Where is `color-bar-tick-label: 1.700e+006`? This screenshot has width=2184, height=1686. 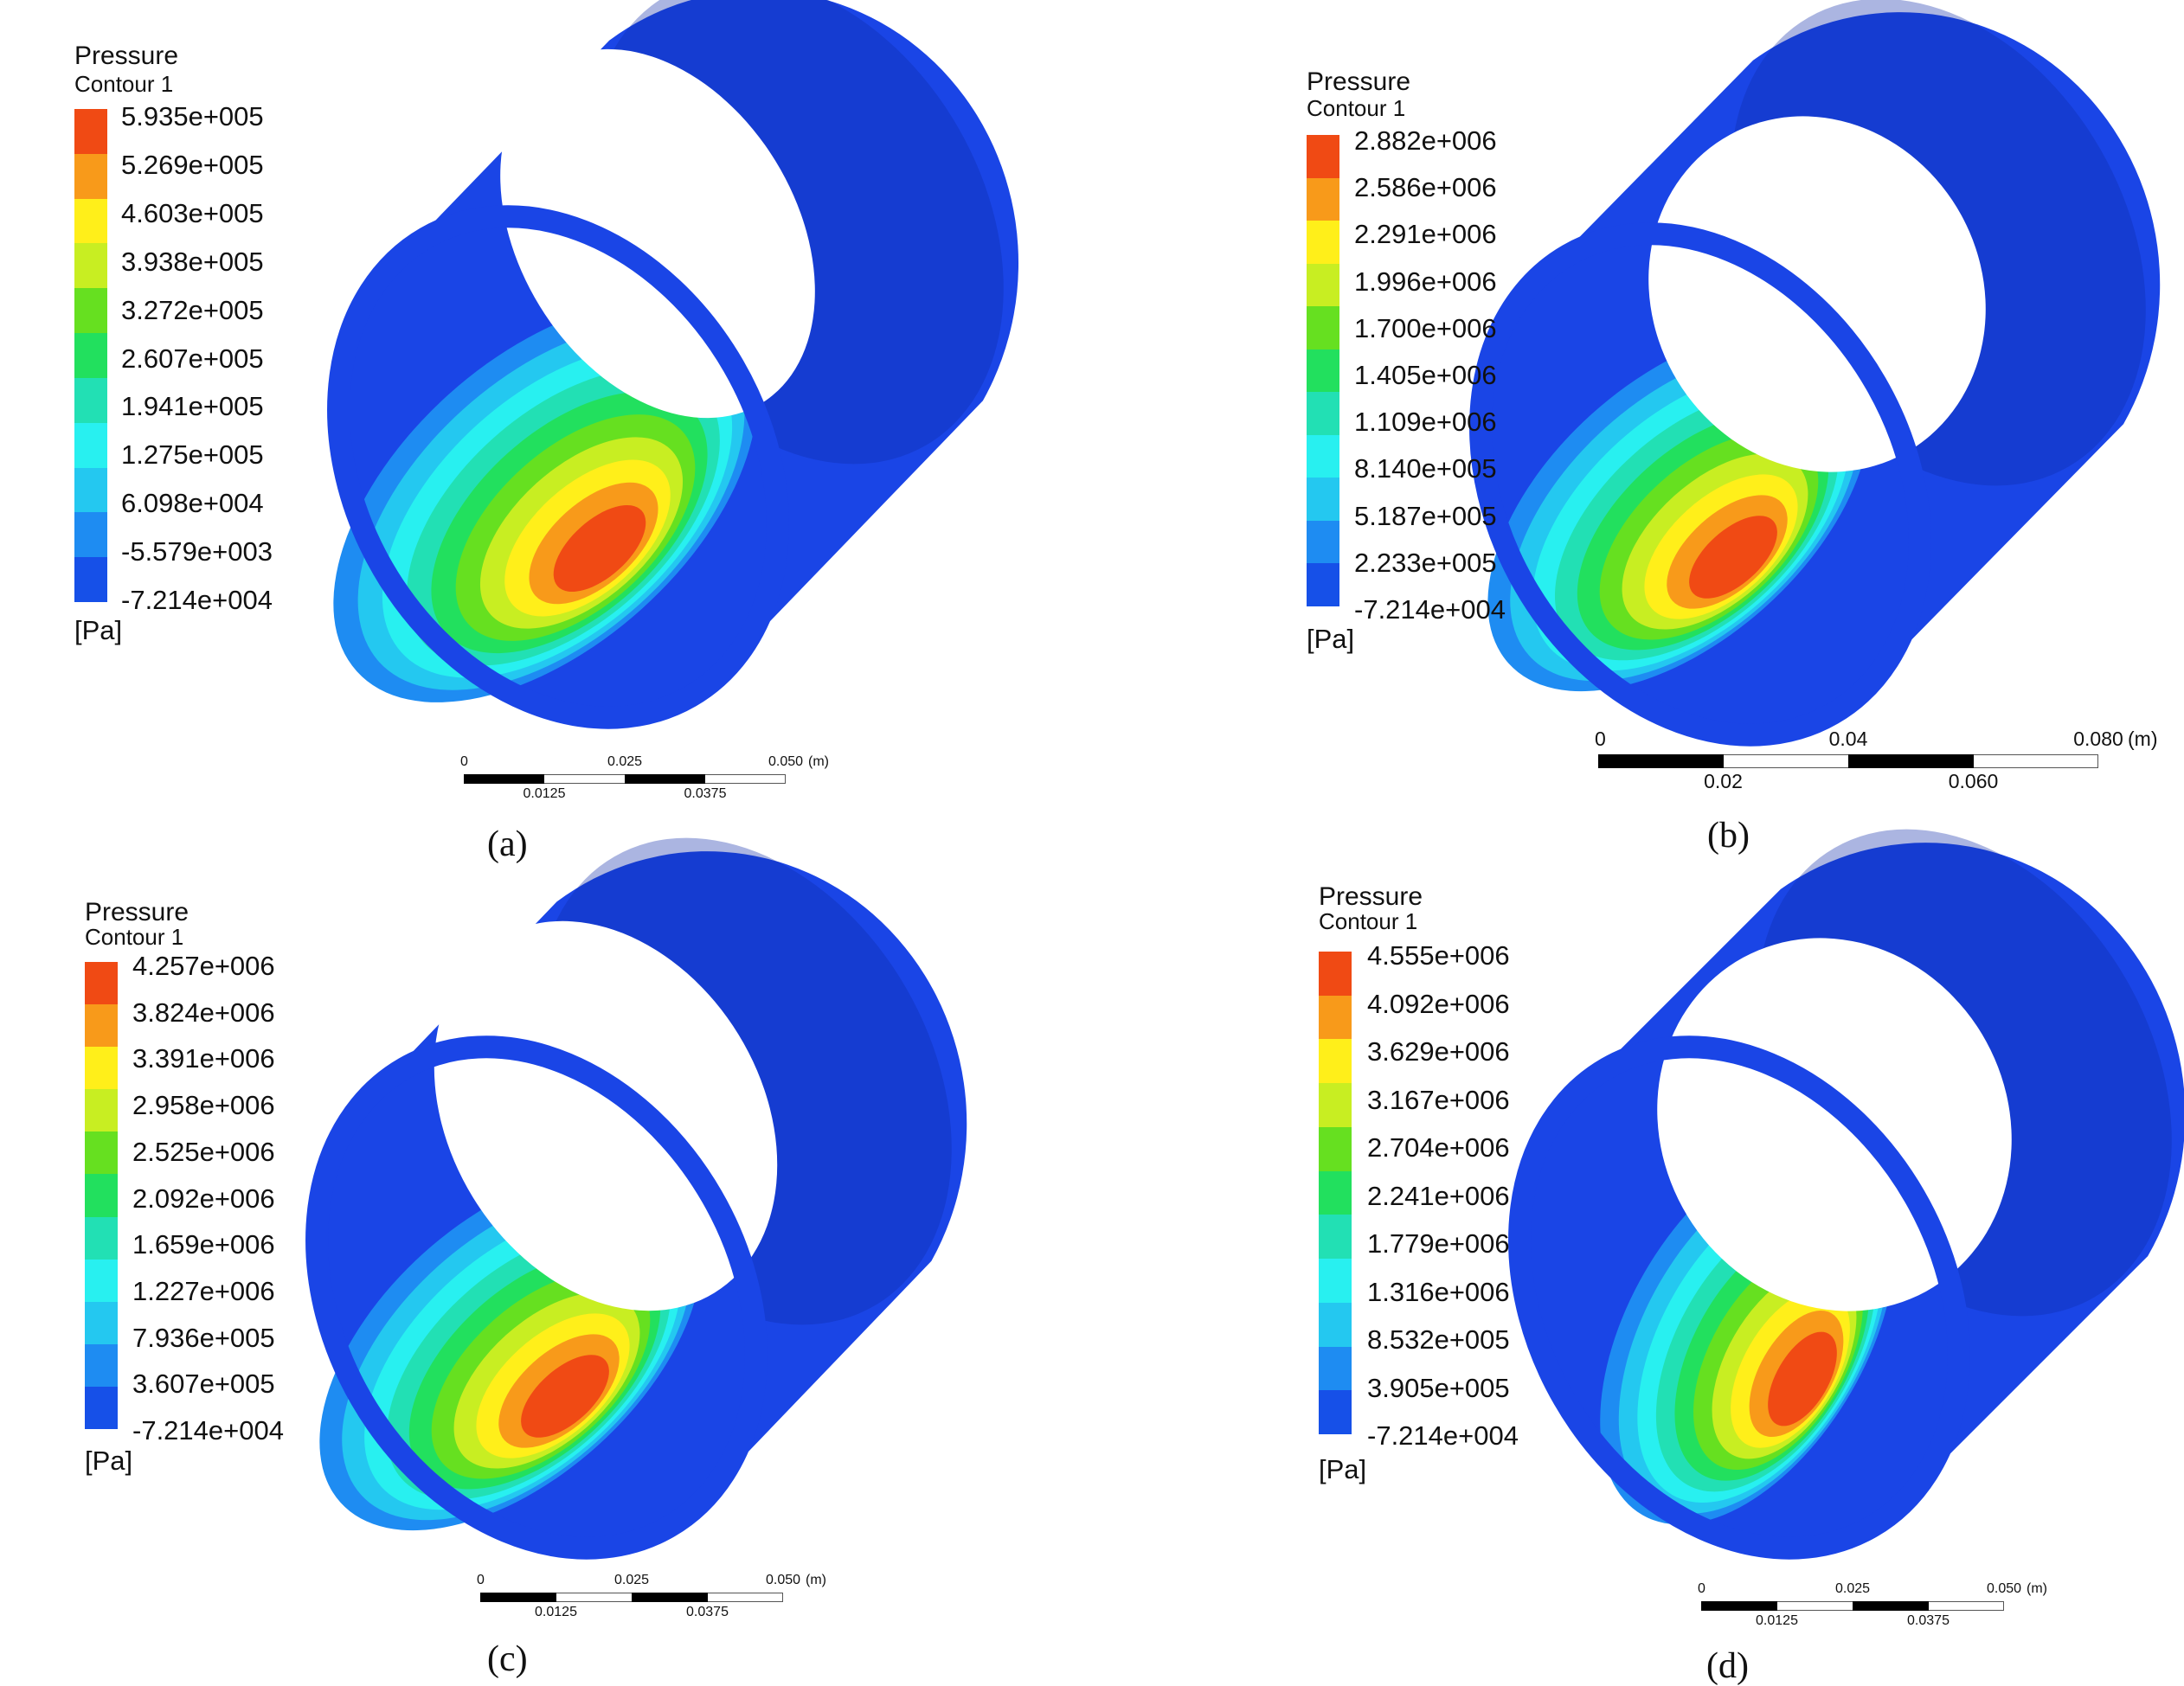 color-bar-tick-label: 1.700e+006 is located at coordinates (1425, 327).